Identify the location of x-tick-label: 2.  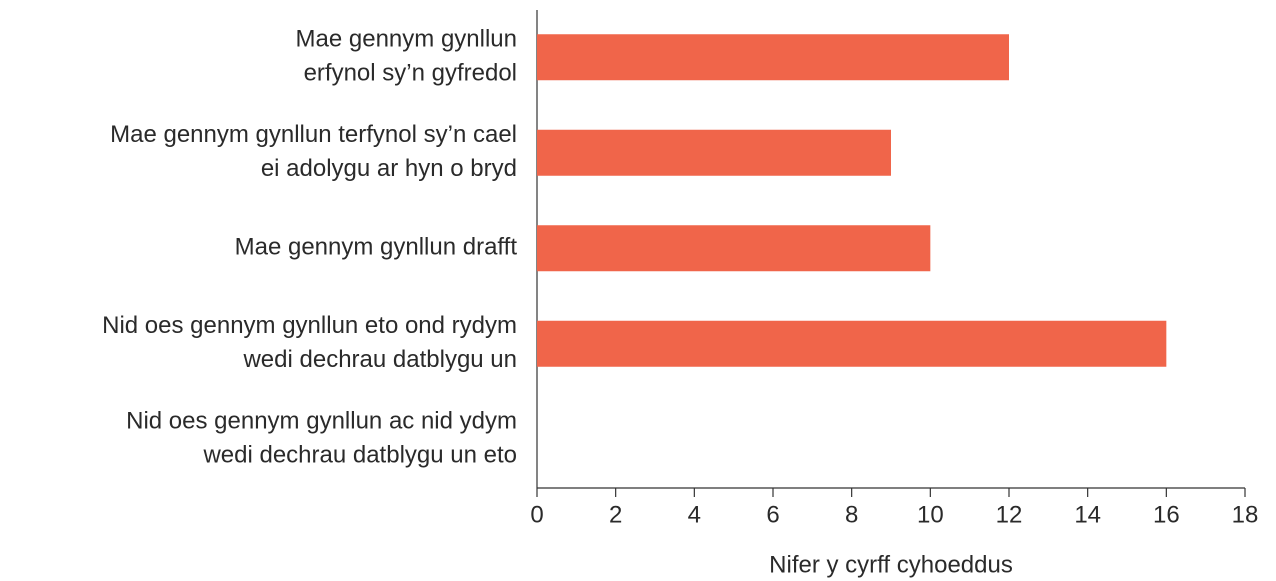
(615, 514).